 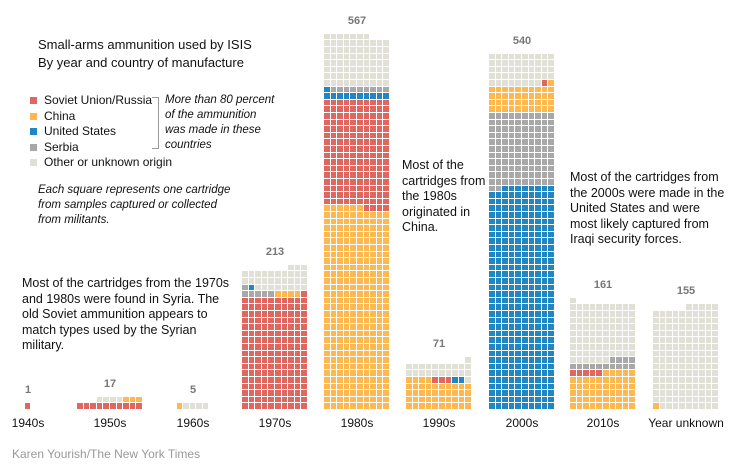 I want to click on x-tick-label: 1960s, so click(x=193, y=423).